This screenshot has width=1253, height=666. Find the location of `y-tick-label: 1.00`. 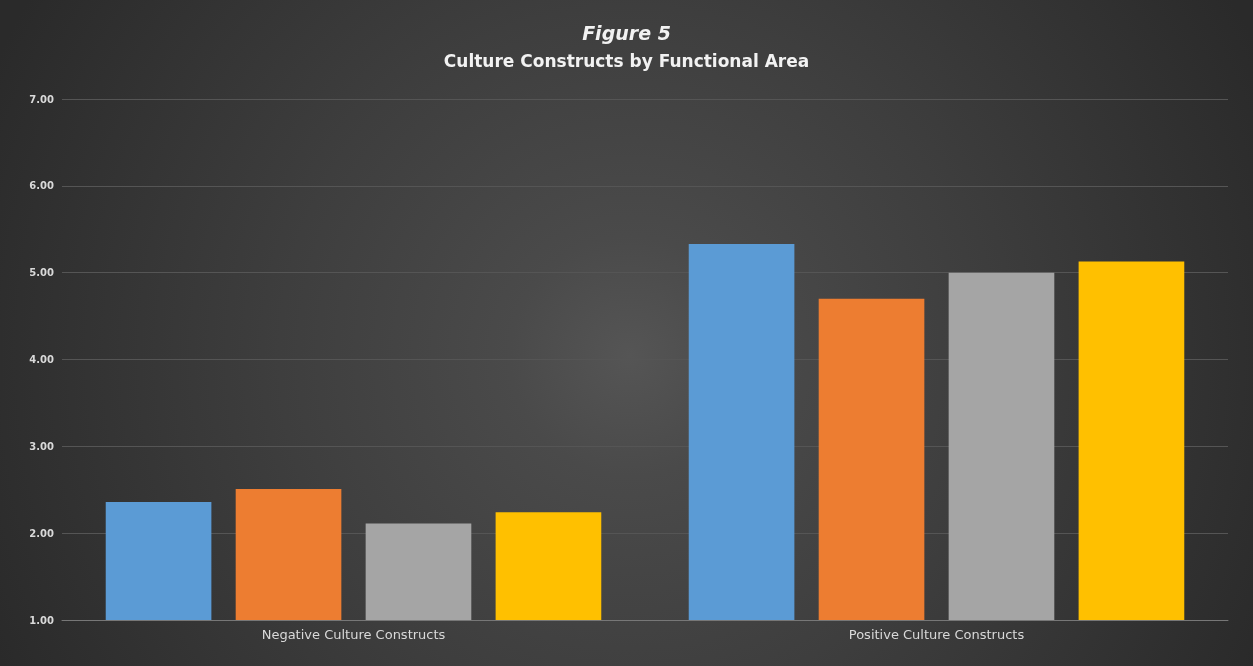

y-tick-label: 1.00 is located at coordinates (42, 620).